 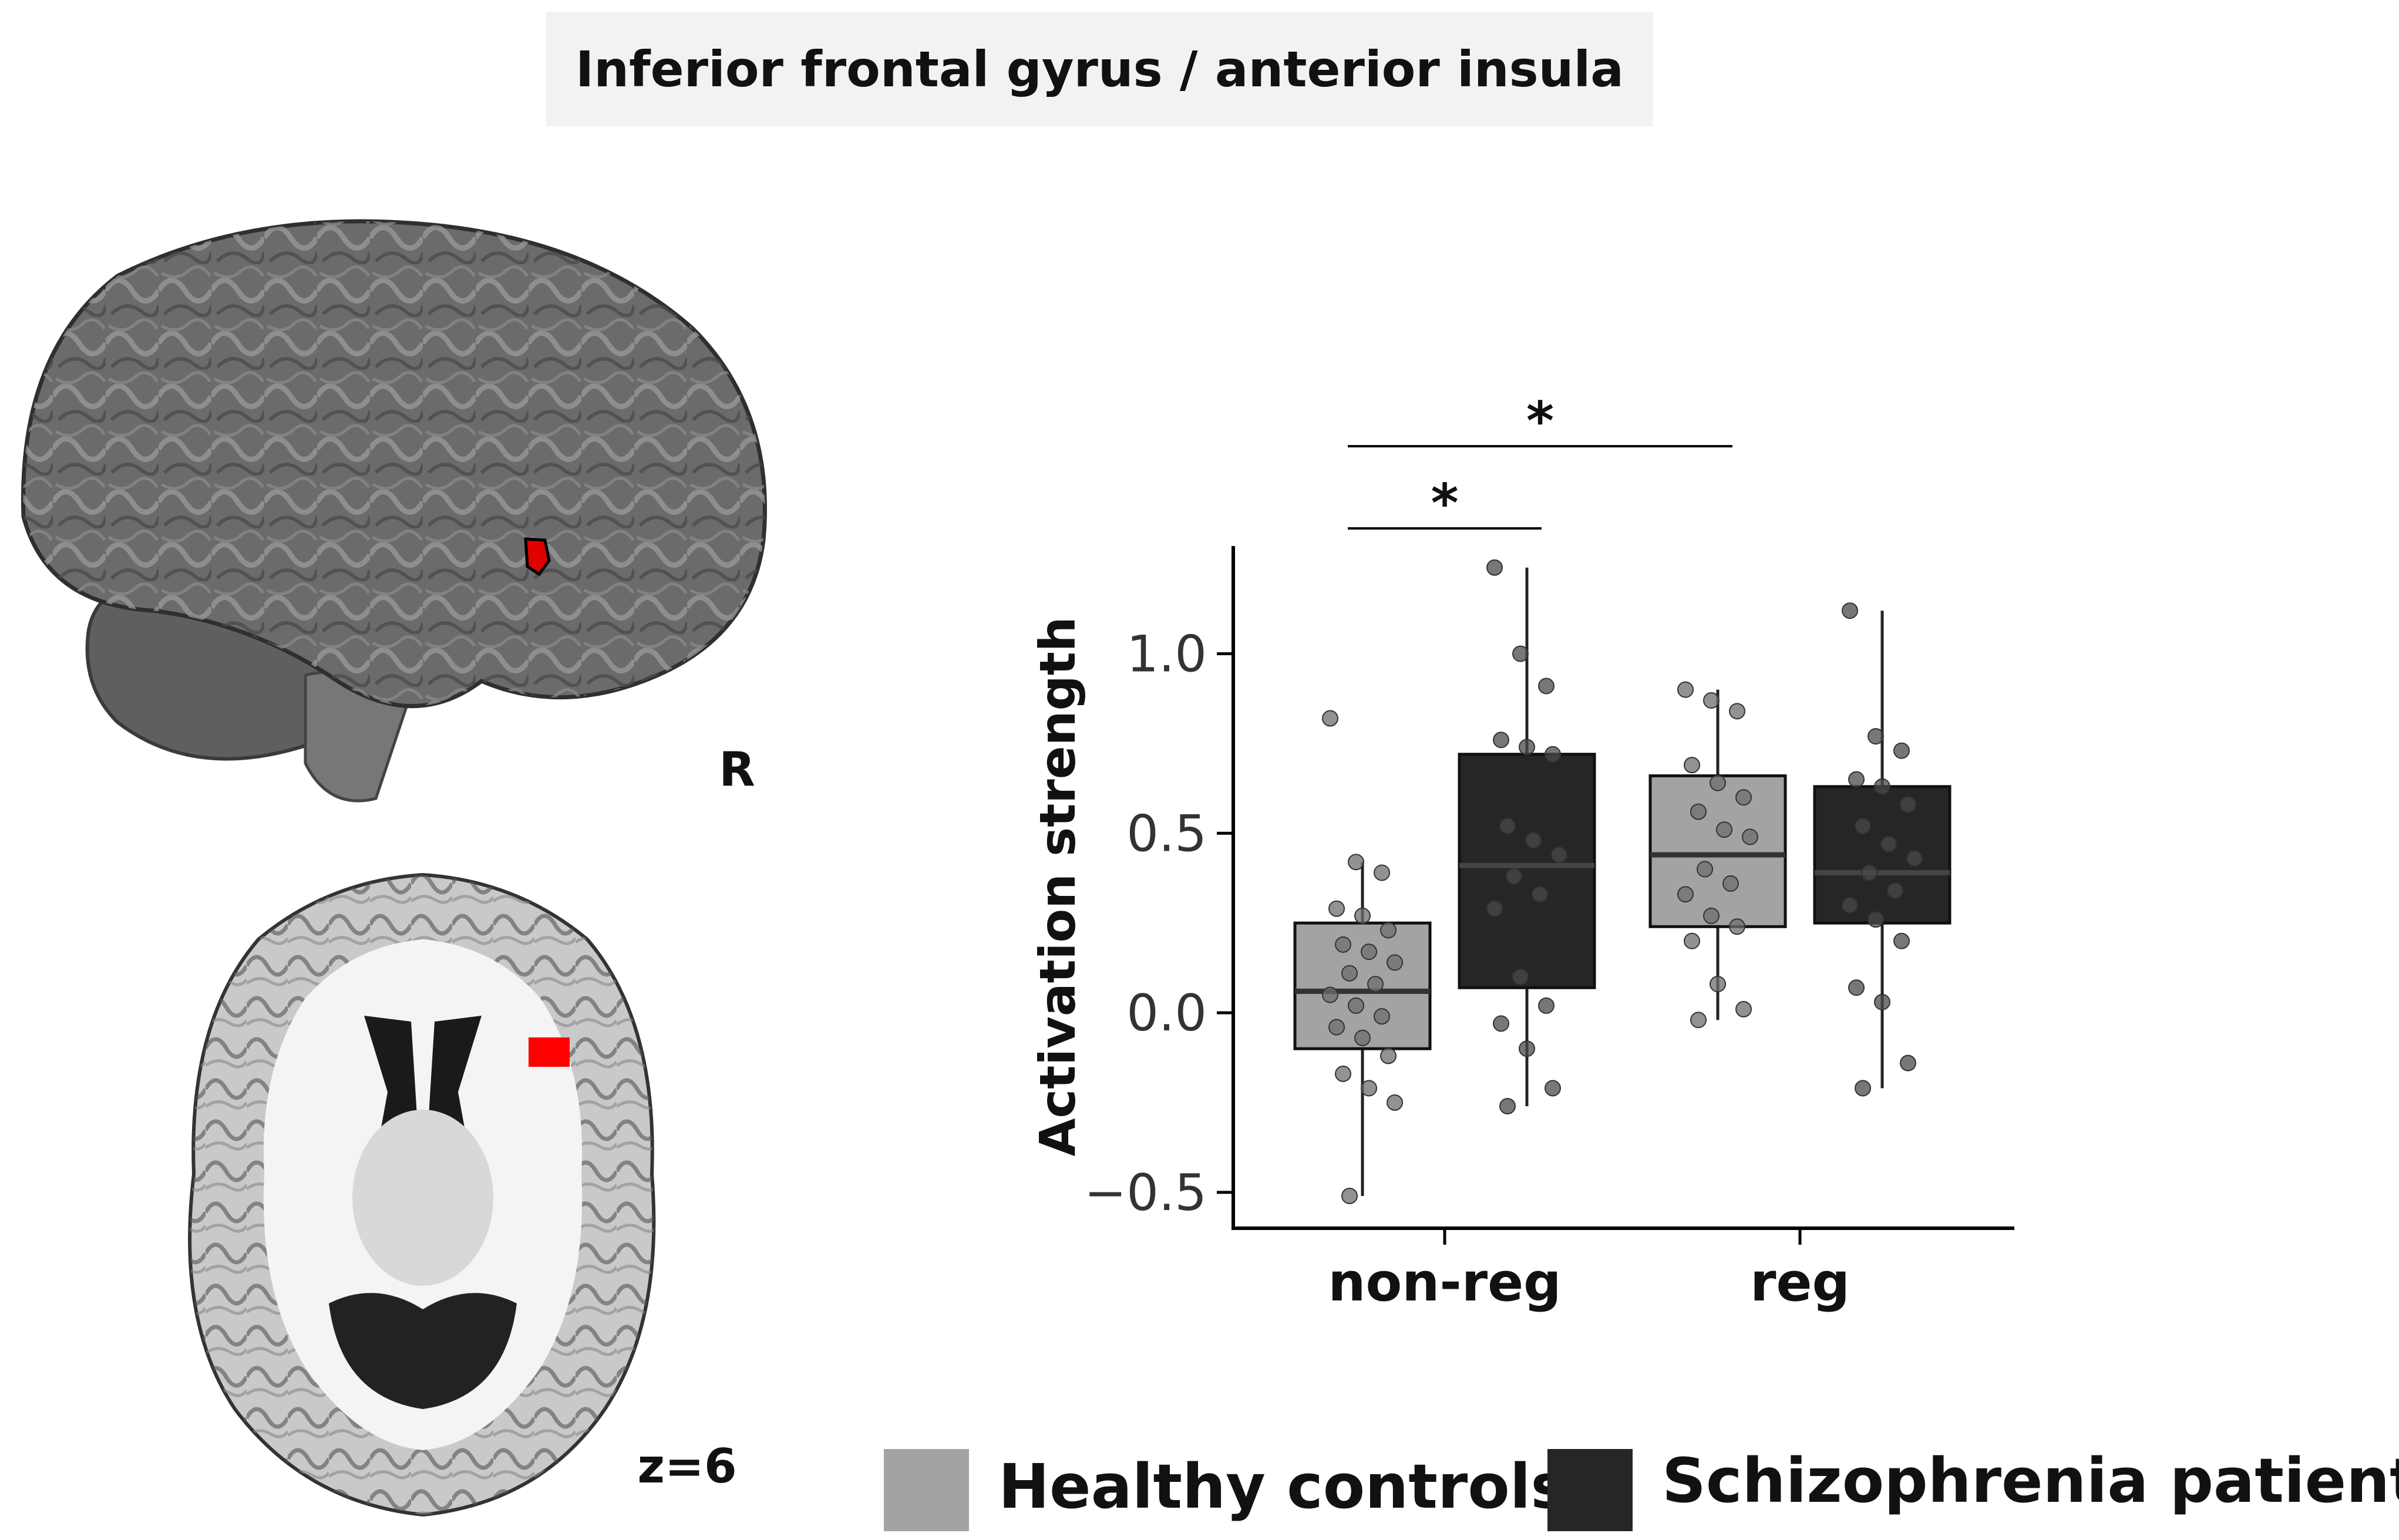 I want to click on x-tick-label: reg, so click(x=1800, y=1283).